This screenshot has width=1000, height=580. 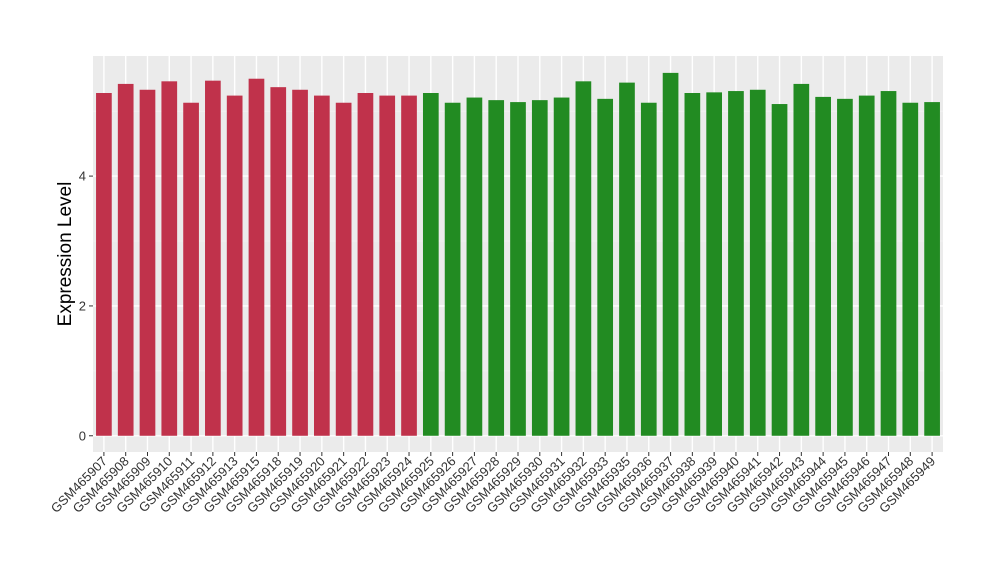 I want to click on bar-GSM465924, so click(x=409, y=265).